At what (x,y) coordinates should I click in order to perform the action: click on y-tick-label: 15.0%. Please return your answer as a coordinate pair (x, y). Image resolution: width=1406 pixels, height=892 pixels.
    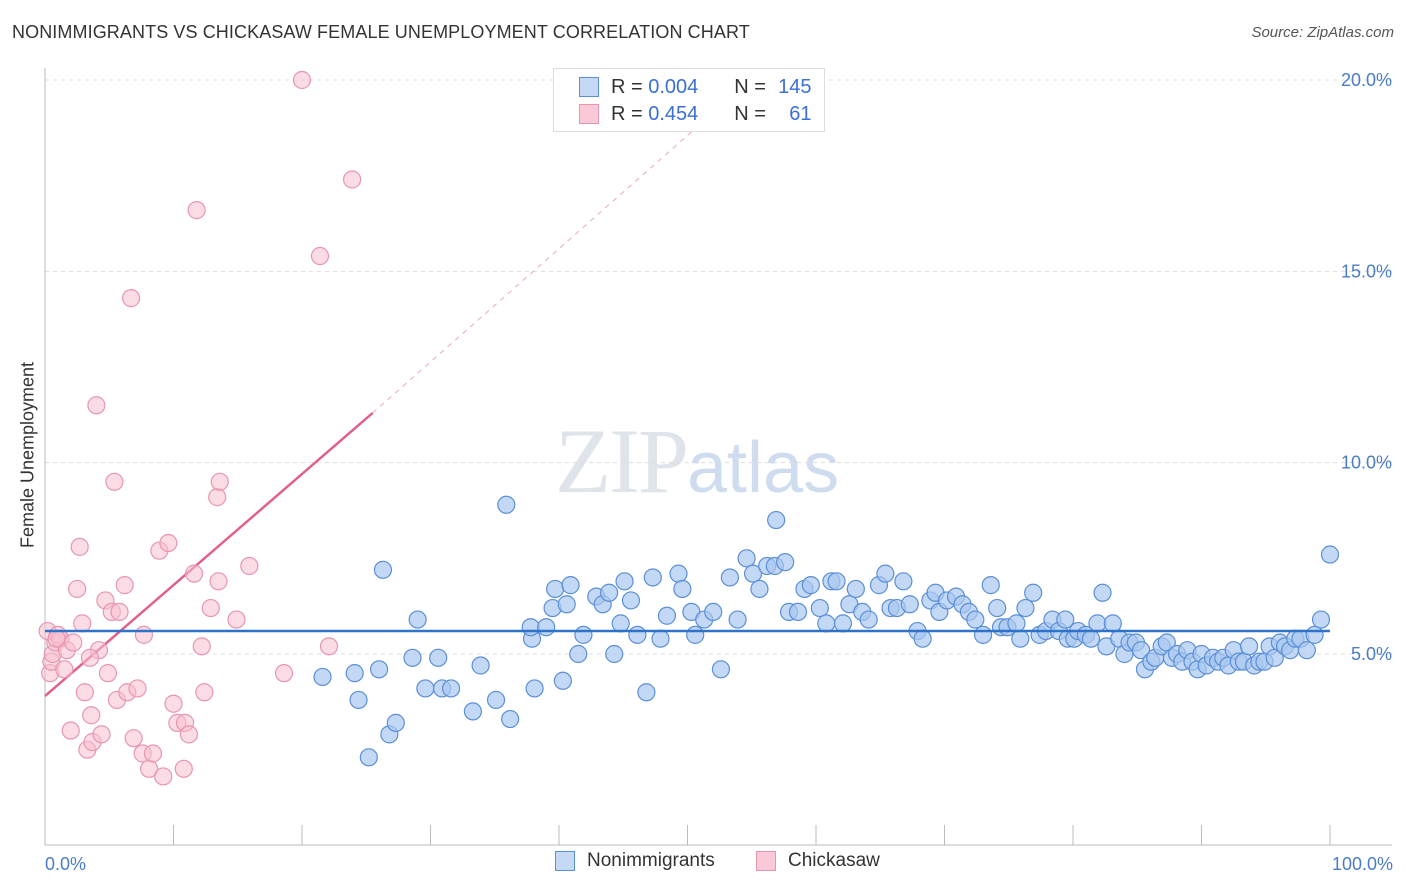
    Looking at the image, I should click on (1366, 271).